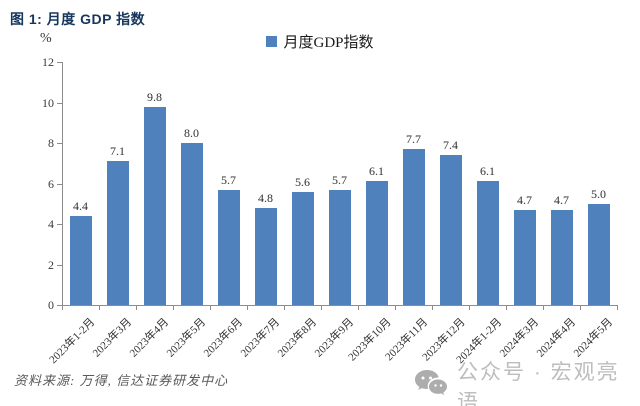 This screenshot has height=406, width=640. Describe the element at coordinates (51, 224) in the screenshot. I see `y-tick-label: 4` at that location.